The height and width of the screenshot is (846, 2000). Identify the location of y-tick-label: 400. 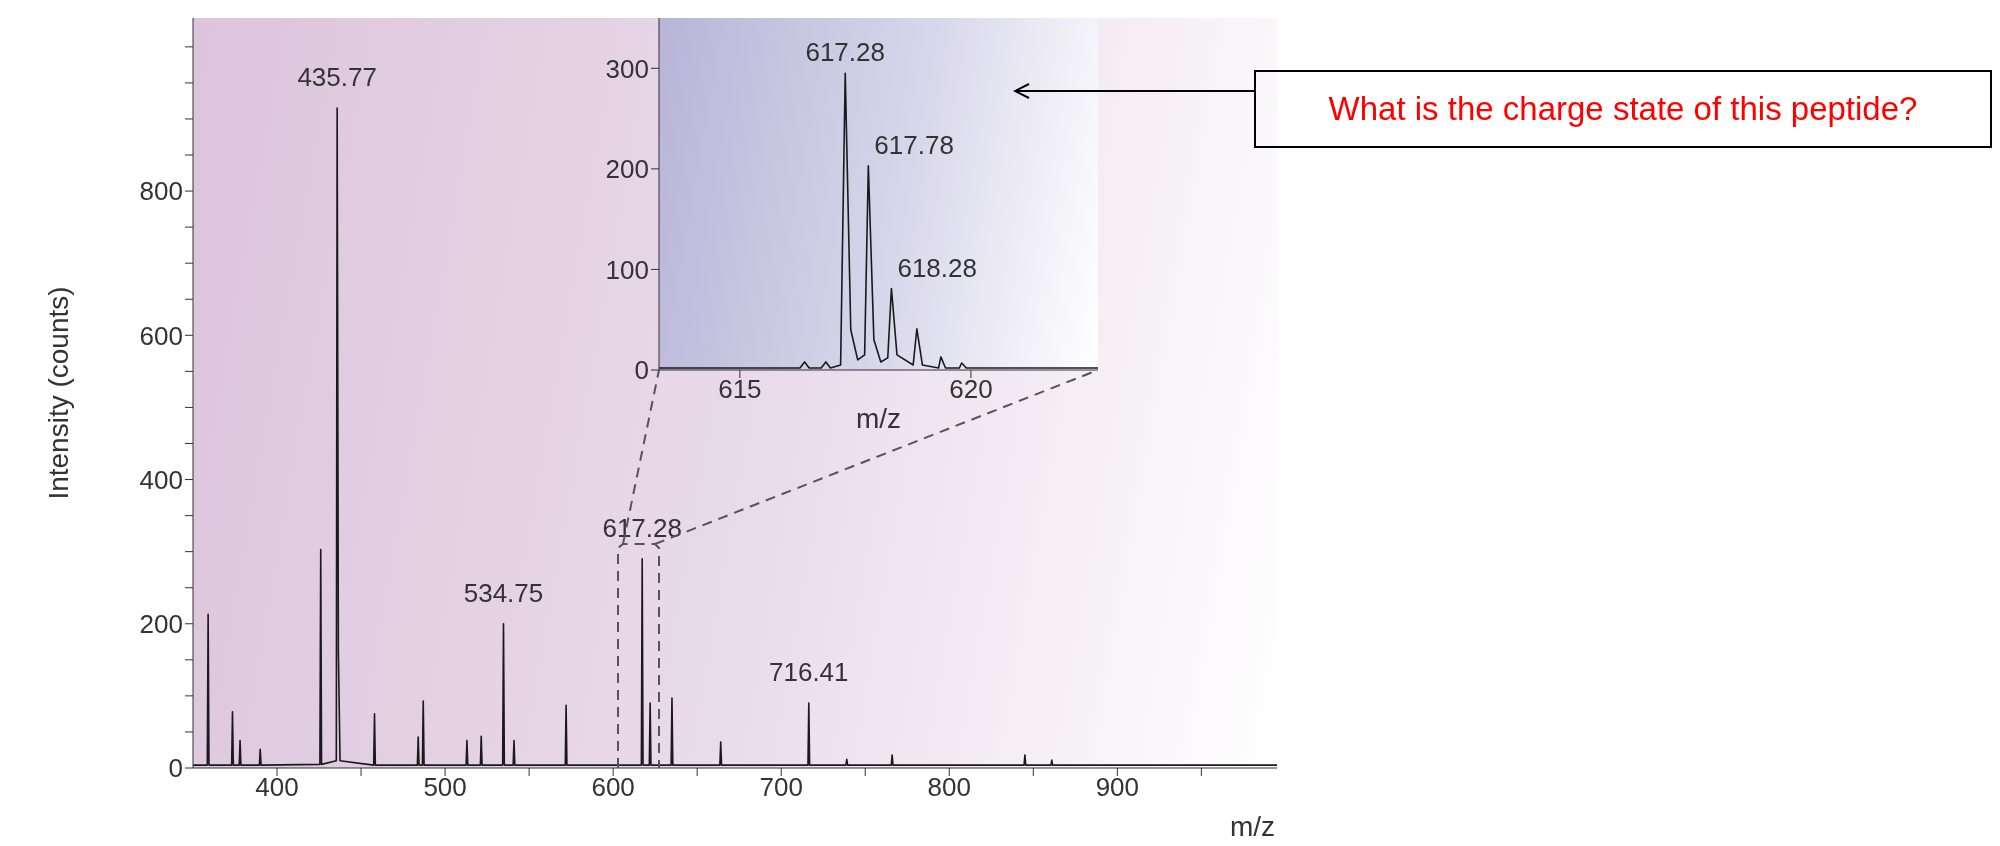
(161, 479).